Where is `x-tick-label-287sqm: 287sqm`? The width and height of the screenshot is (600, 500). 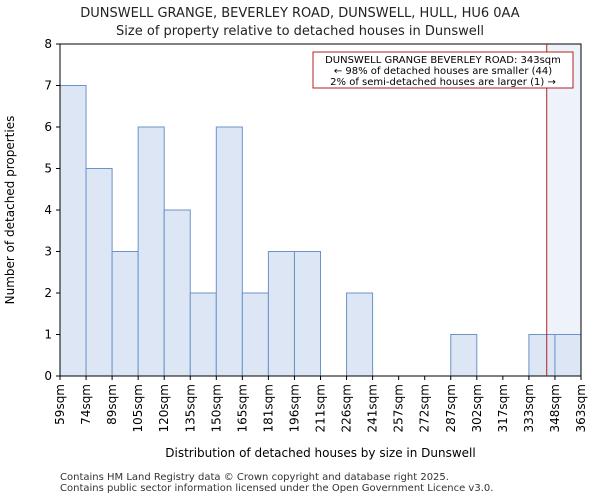 x-tick-label-287sqm: 287sqm is located at coordinates (451, 408).